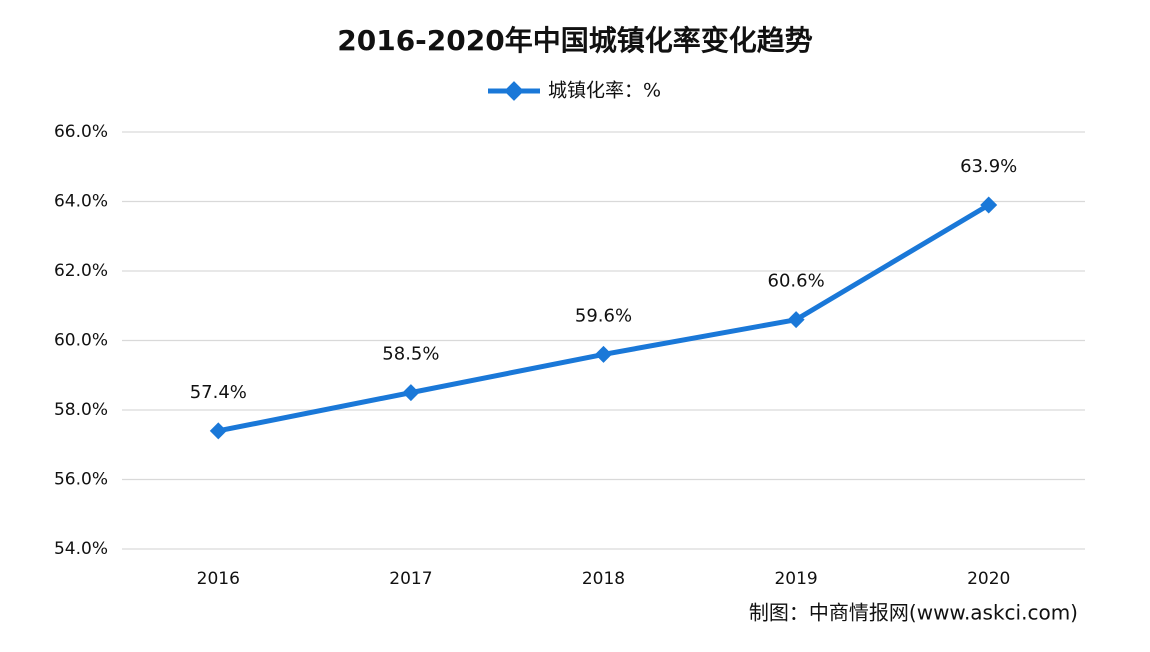  What do you see at coordinates (81, 549) in the screenshot?
I see `y-tick-label: 54.0%` at bounding box center [81, 549].